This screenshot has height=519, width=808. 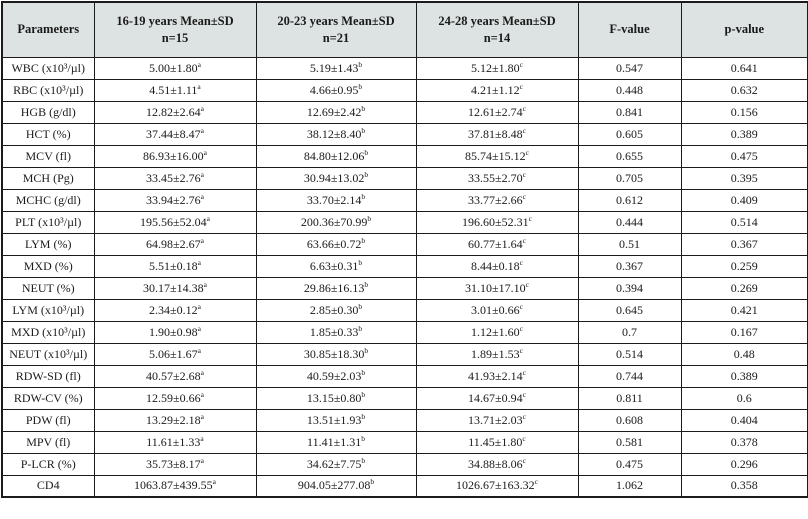 What do you see at coordinates (173, 397) in the screenshot?
I see `cell-value: 12.59±0.66` at bounding box center [173, 397].